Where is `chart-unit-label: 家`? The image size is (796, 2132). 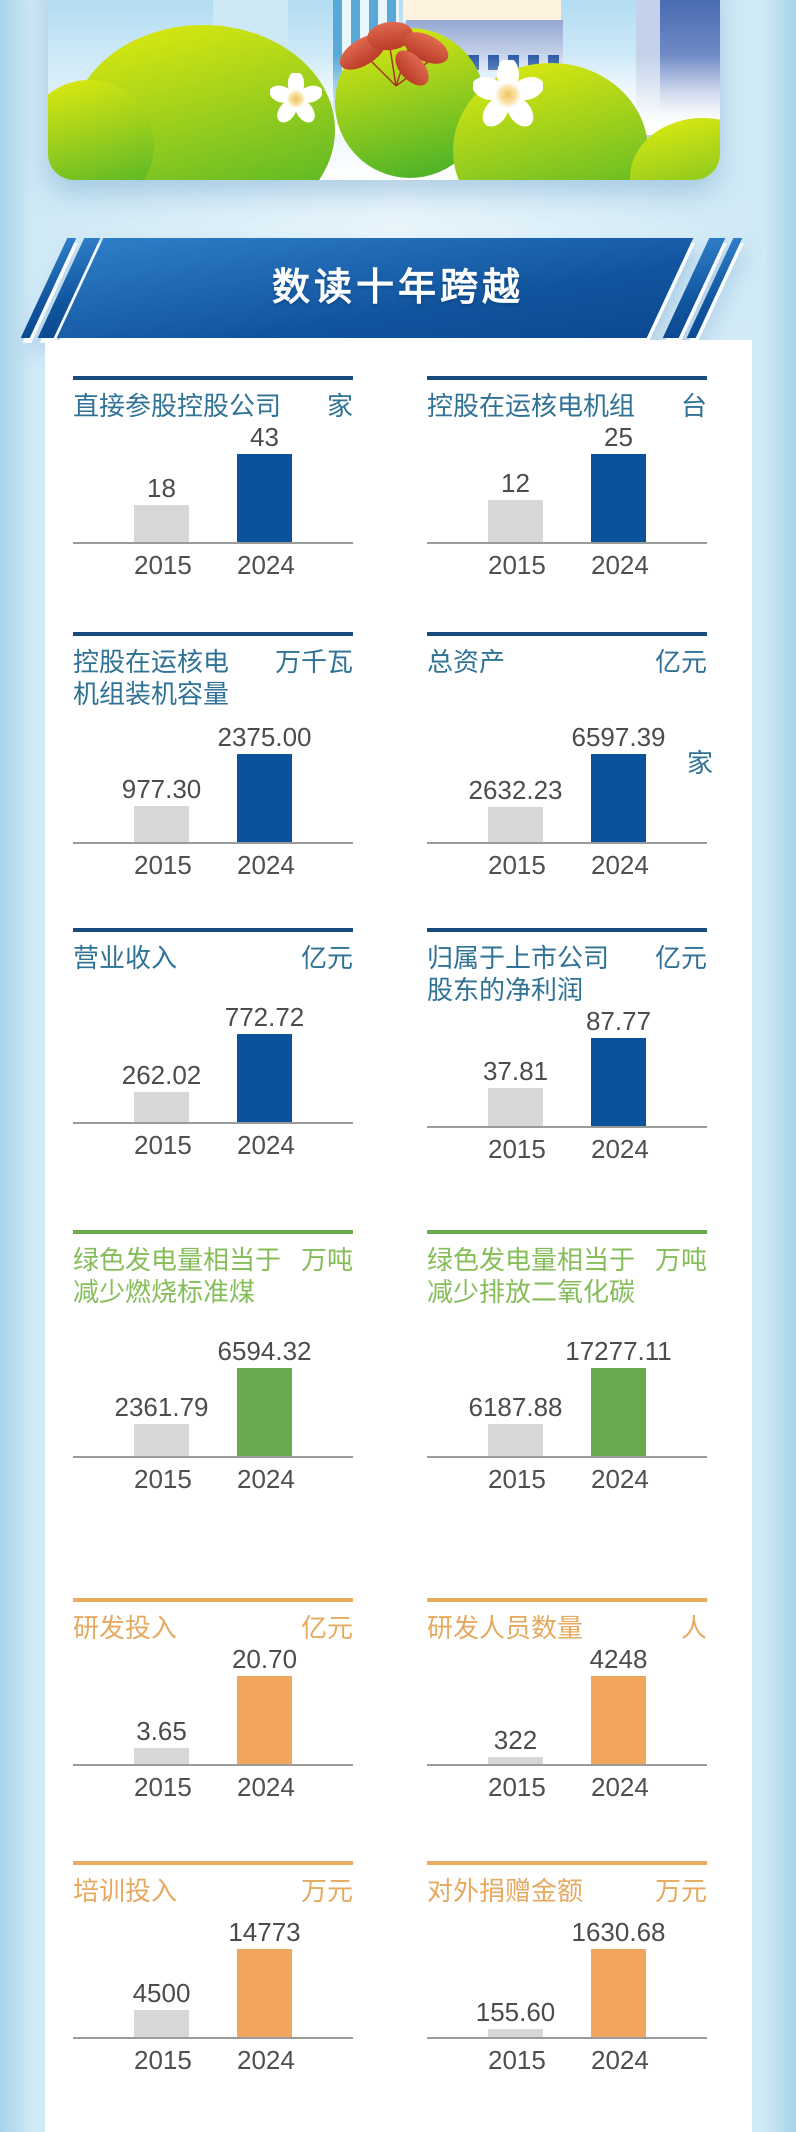
chart-unit-label: 家 is located at coordinates (339, 406).